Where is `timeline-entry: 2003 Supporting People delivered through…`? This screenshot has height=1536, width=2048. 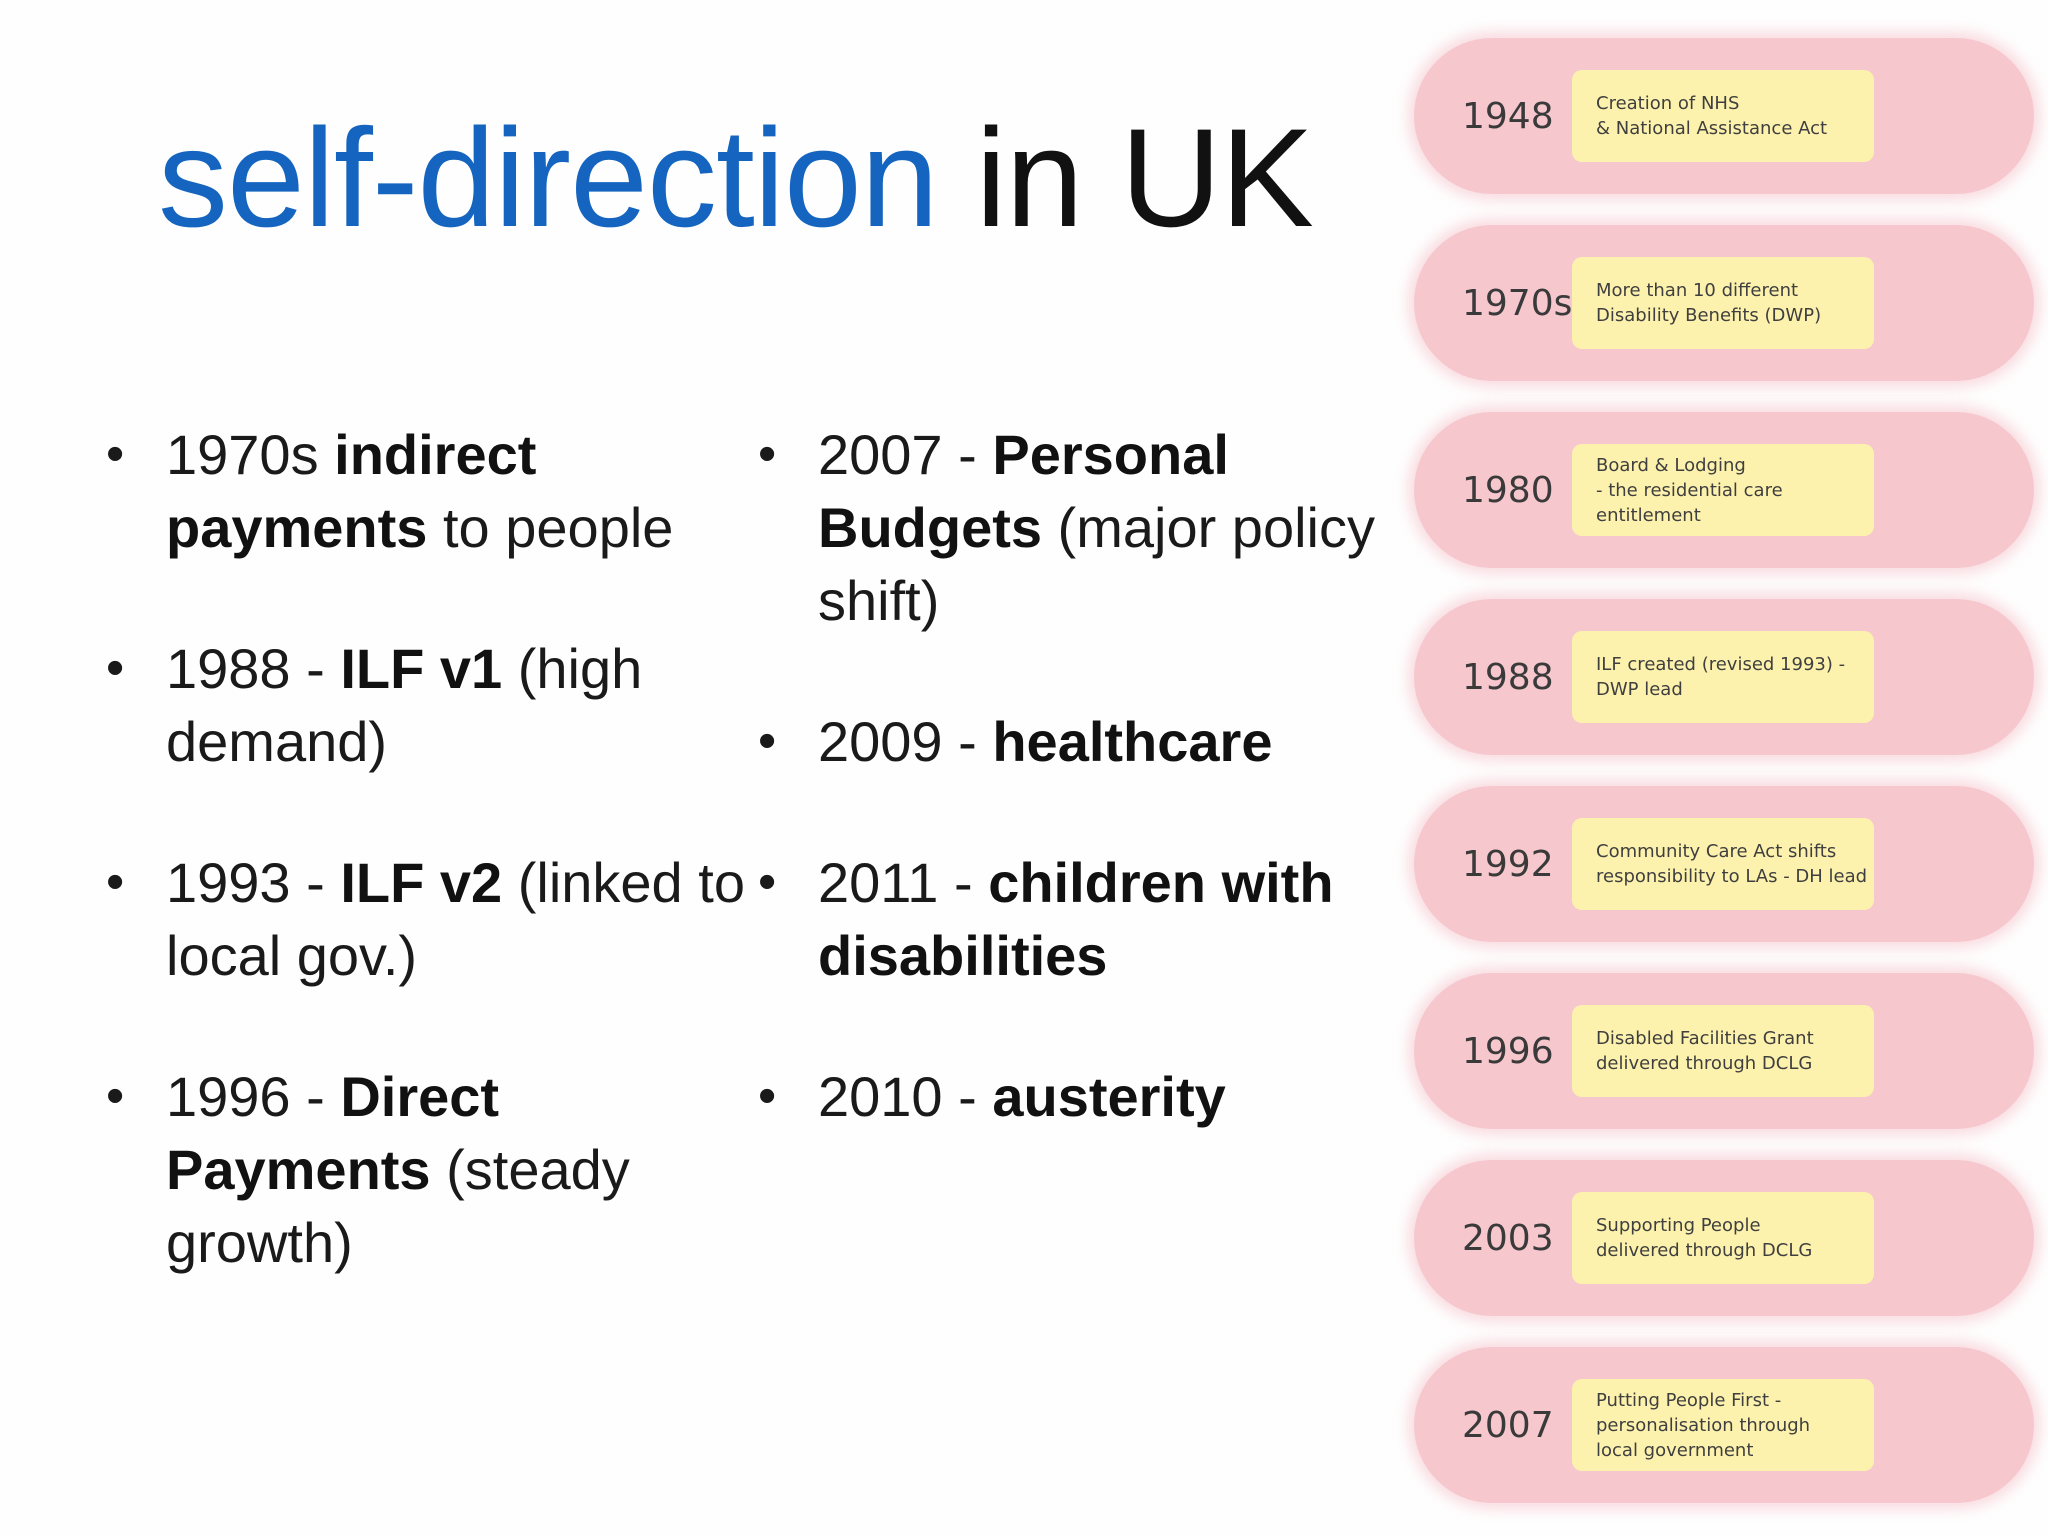 timeline-entry: 2003 Supporting People delivered through… is located at coordinates (1724, 1238).